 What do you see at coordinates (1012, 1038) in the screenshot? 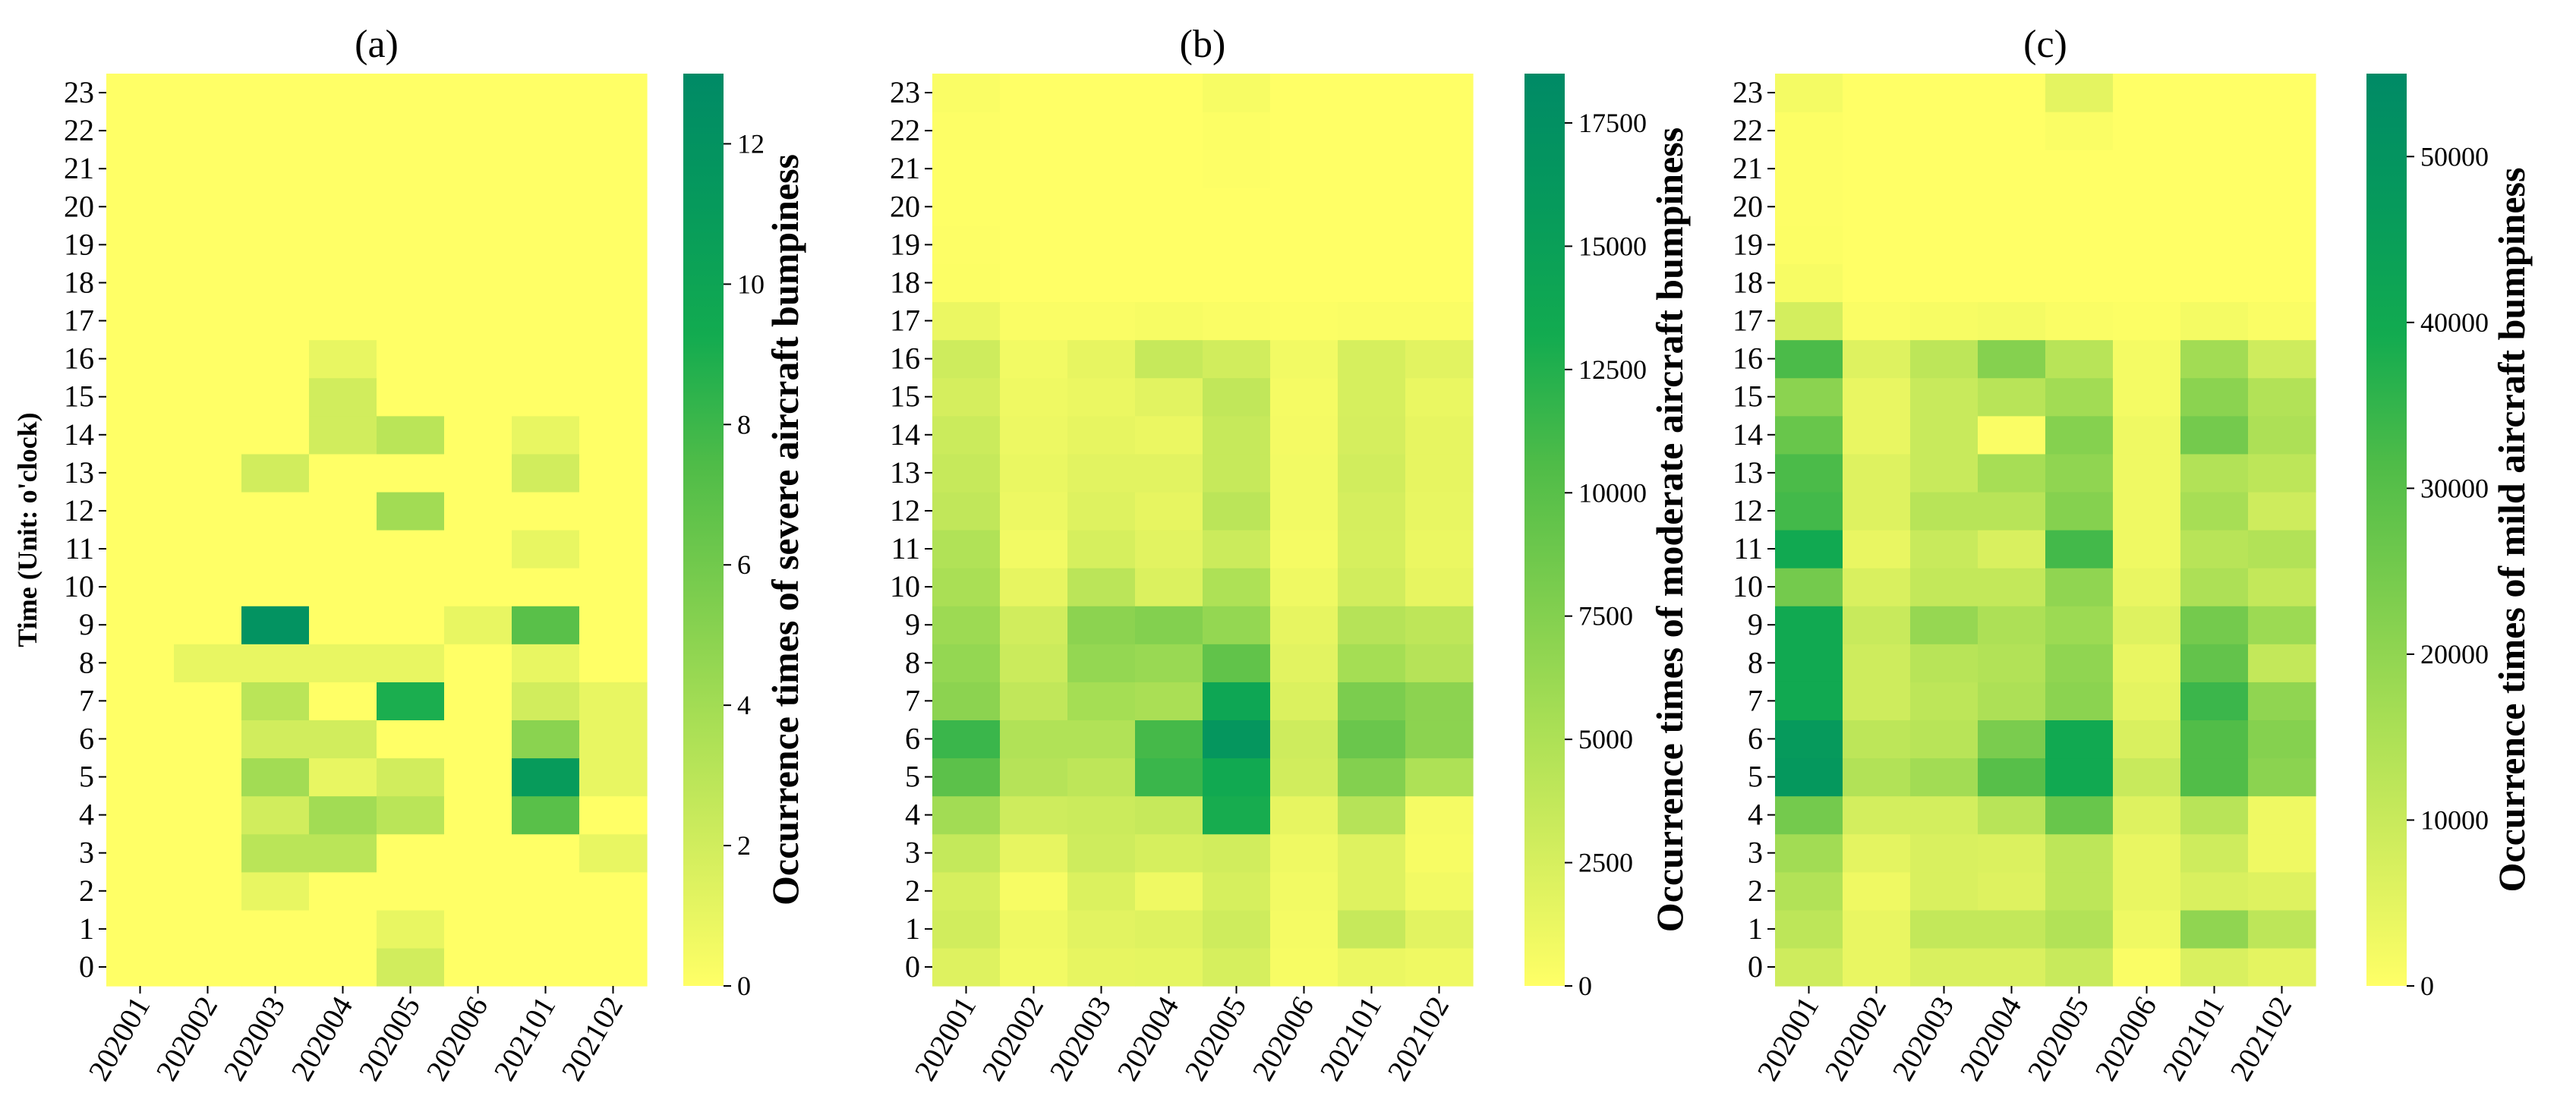
I see `x-tick-label: 202002` at bounding box center [1012, 1038].